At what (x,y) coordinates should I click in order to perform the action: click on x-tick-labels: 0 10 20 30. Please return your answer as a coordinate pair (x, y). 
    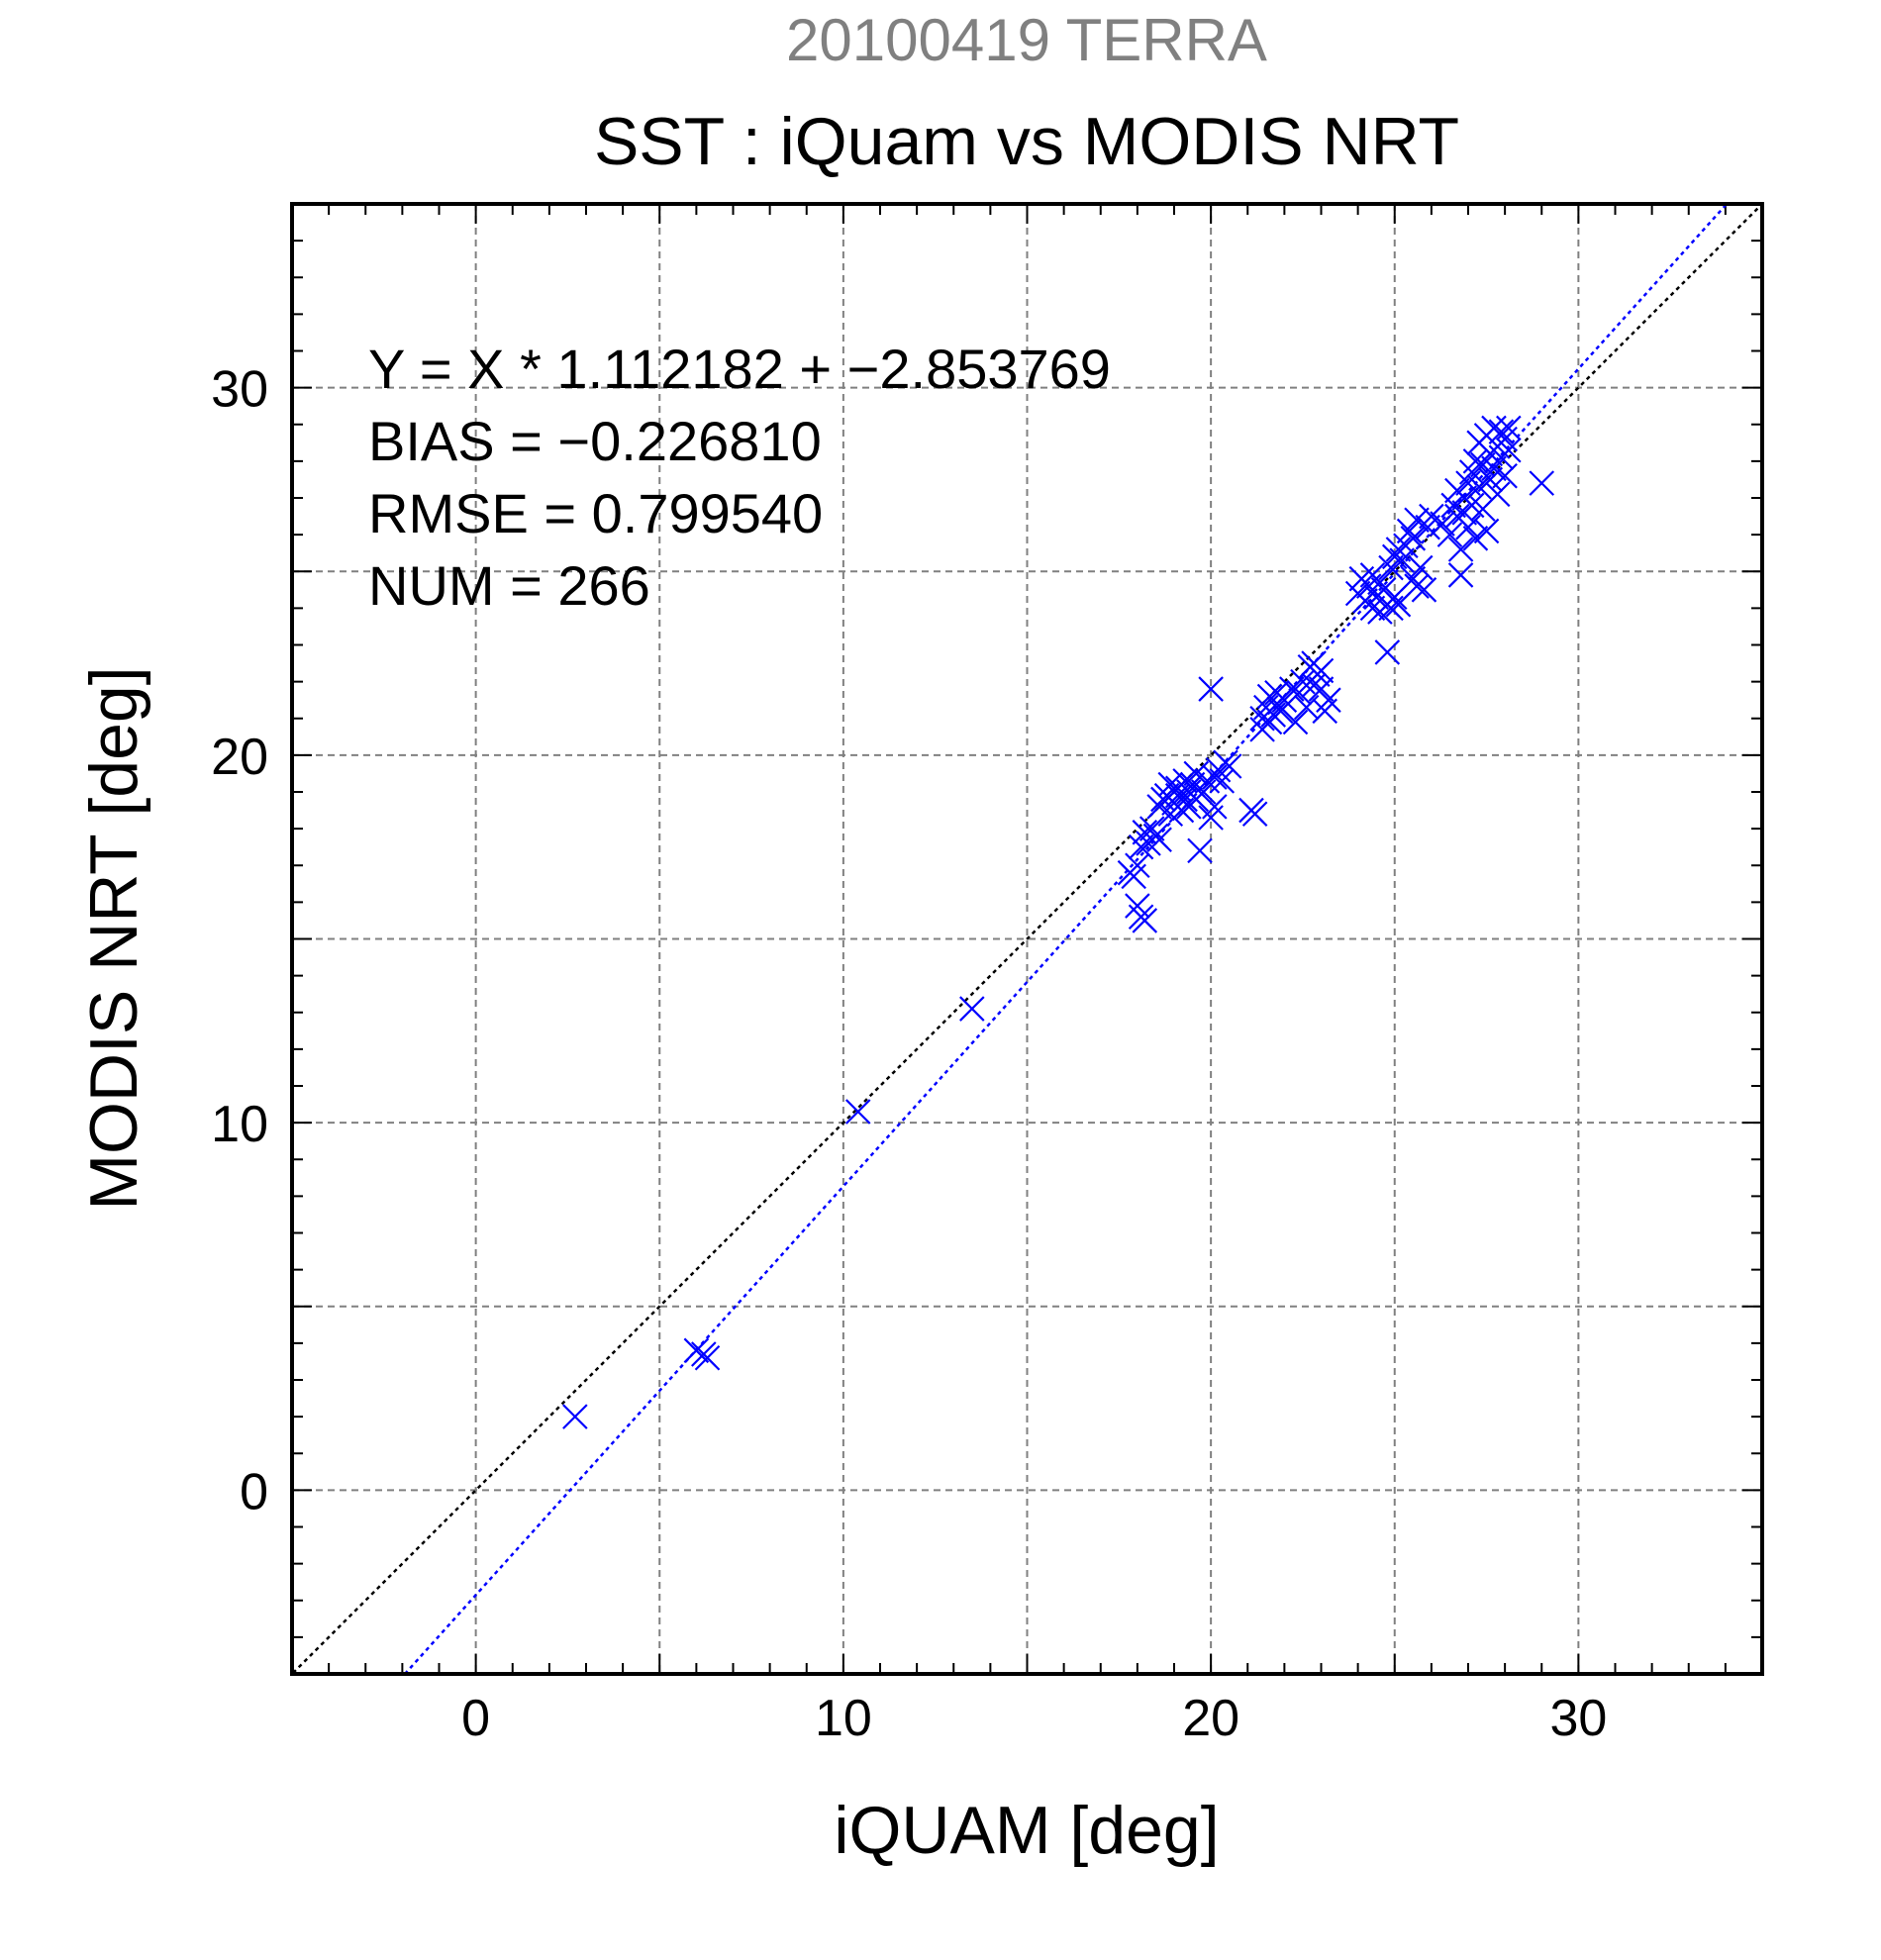
    Looking at the image, I should click on (1034, 1718).